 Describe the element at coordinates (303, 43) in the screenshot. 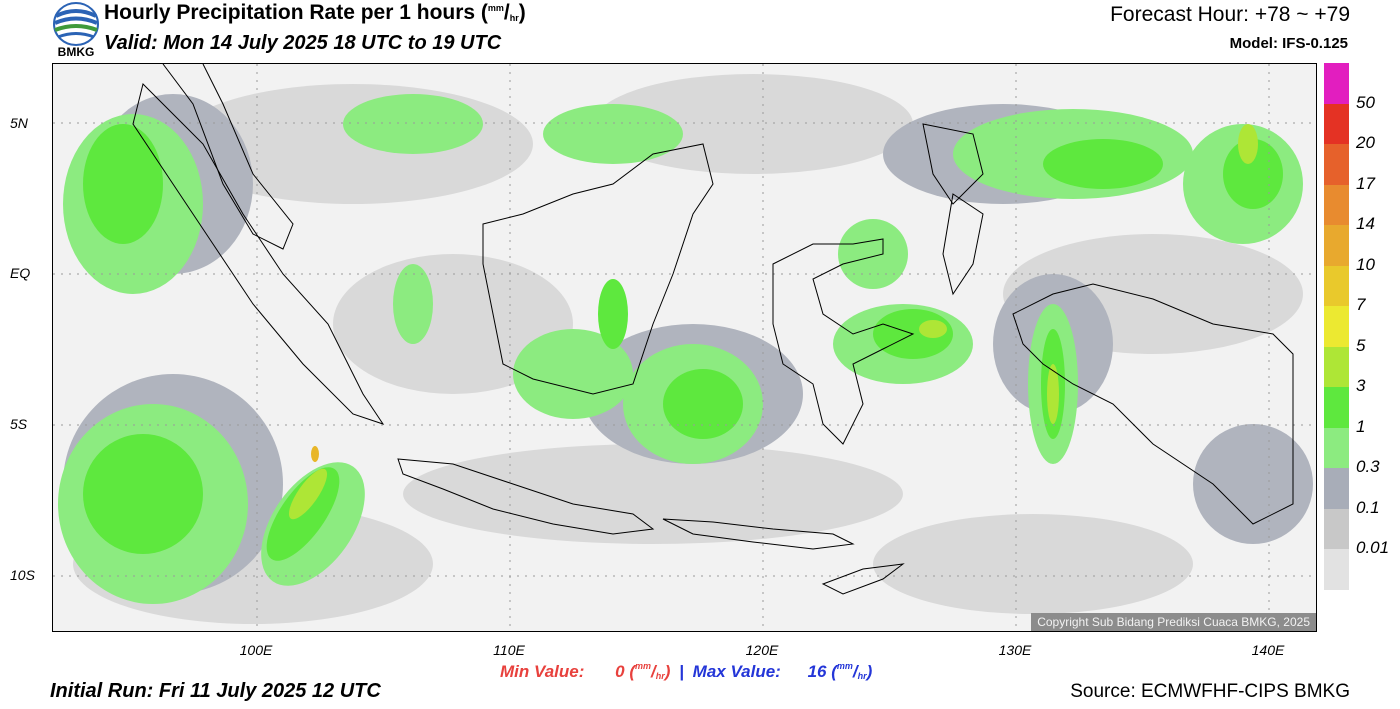

I see `valid-time: Valid: Mon 14 July 2025 18 UTC to 19 UTC` at that location.